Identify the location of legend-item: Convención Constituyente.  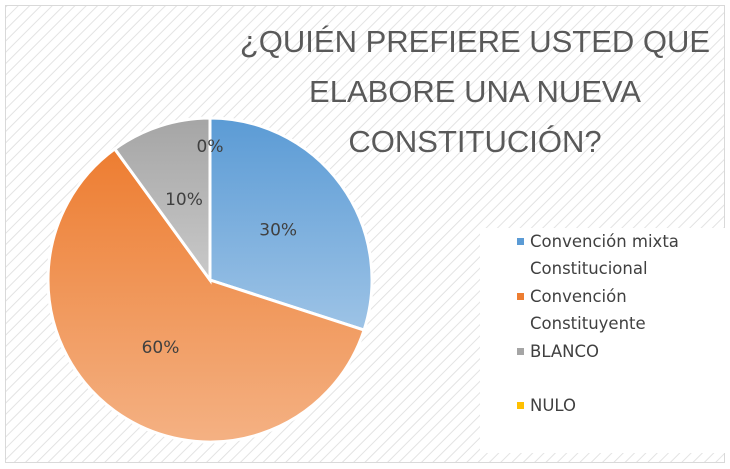
(597, 310).